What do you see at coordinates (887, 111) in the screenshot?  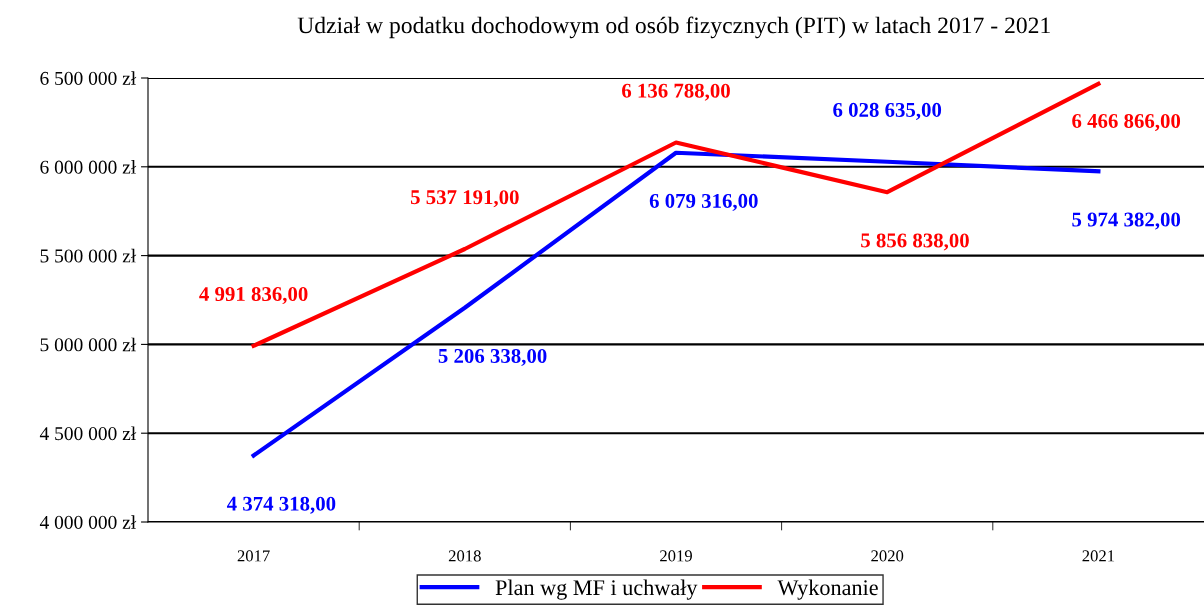 I see `data-label: 6 028 635,00` at bounding box center [887, 111].